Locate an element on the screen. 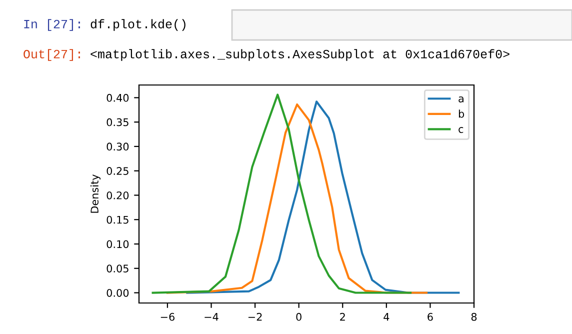 The width and height of the screenshot is (572, 334). legend-label: c is located at coordinates (461, 130).